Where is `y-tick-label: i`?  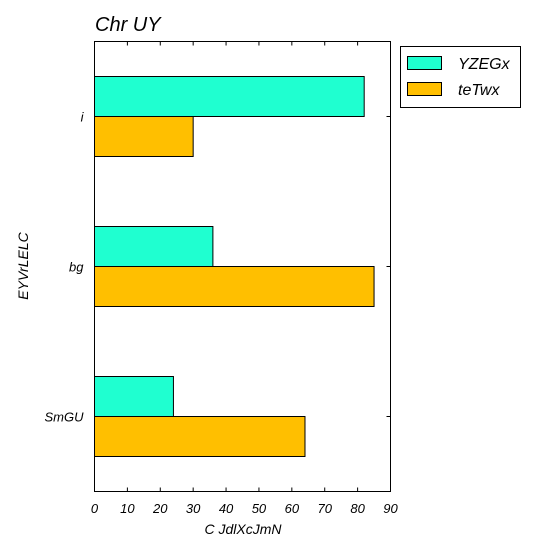 y-tick-label: i is located at coordinates (83, 117).